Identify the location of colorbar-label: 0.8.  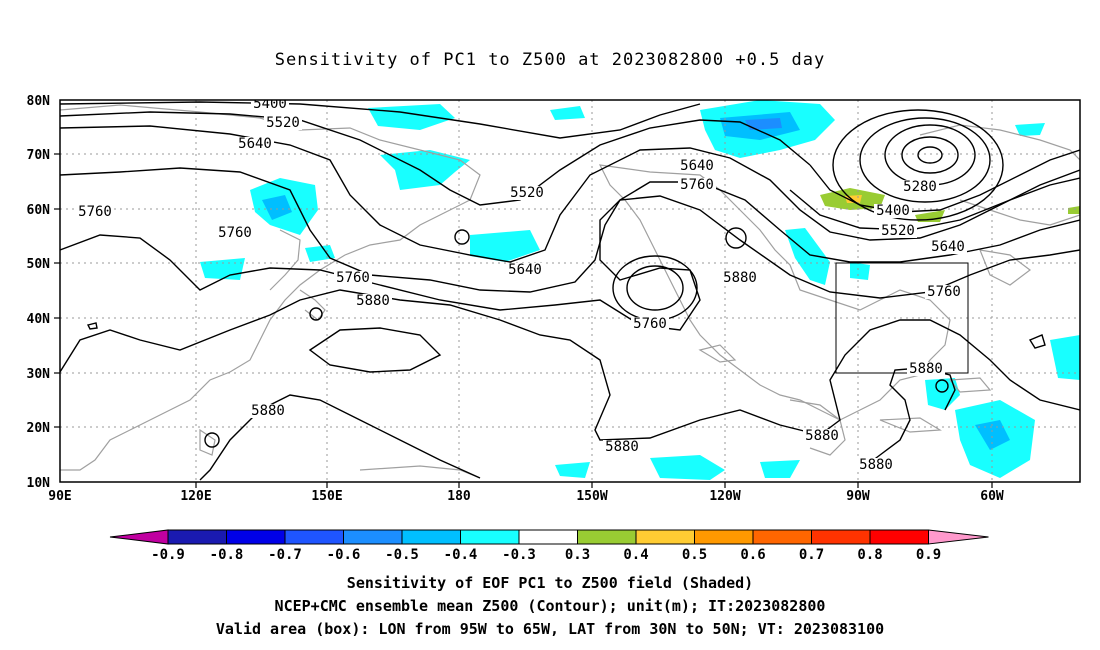
(869, 555).